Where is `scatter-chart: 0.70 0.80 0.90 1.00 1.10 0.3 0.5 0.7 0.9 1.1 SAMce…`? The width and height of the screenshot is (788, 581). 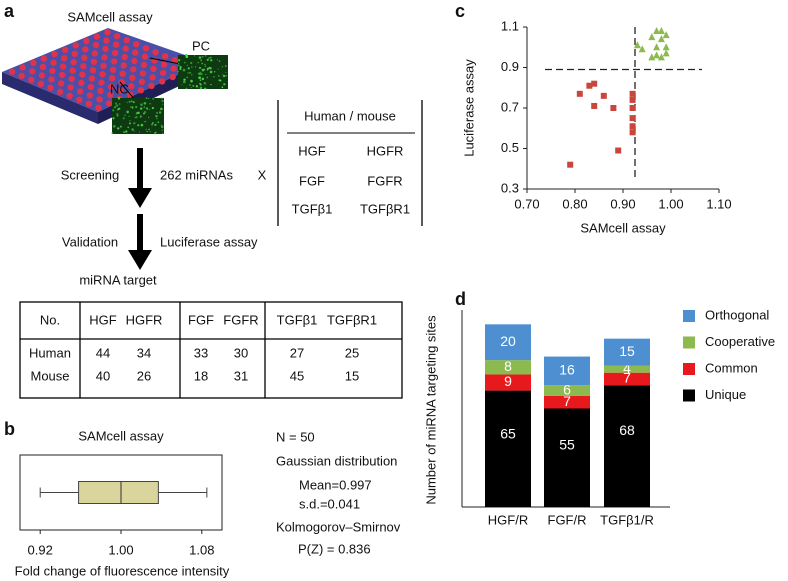 scatter-chart: 0.70 0.80 0.90 1.00 1.10 0.3 0.5 0.7 0.9 1.1 SAMce… is located at coordinates (596, 126).